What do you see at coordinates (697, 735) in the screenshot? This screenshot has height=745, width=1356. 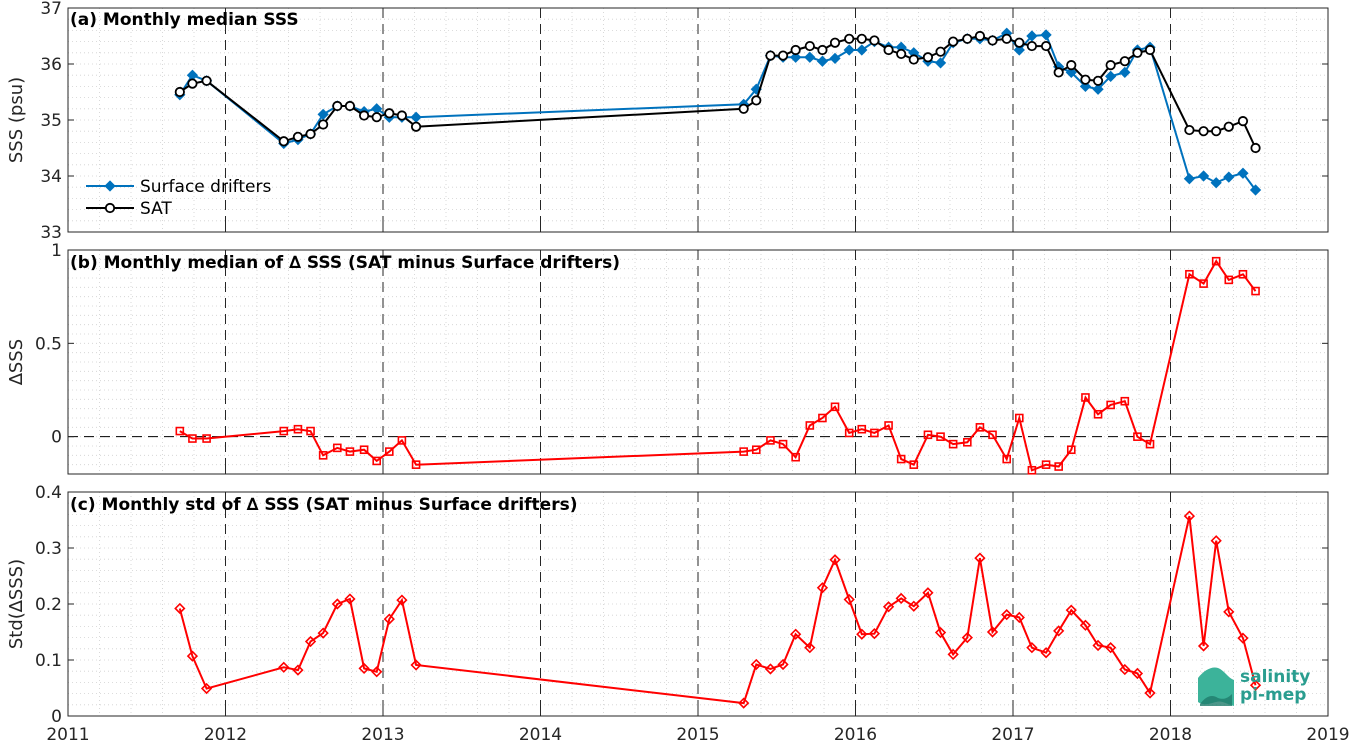 I see `x-axis-tick-labels: 2011 2012 2013 2014 2015 2016 2017 2018 2019` at bounding box center [697, 735].